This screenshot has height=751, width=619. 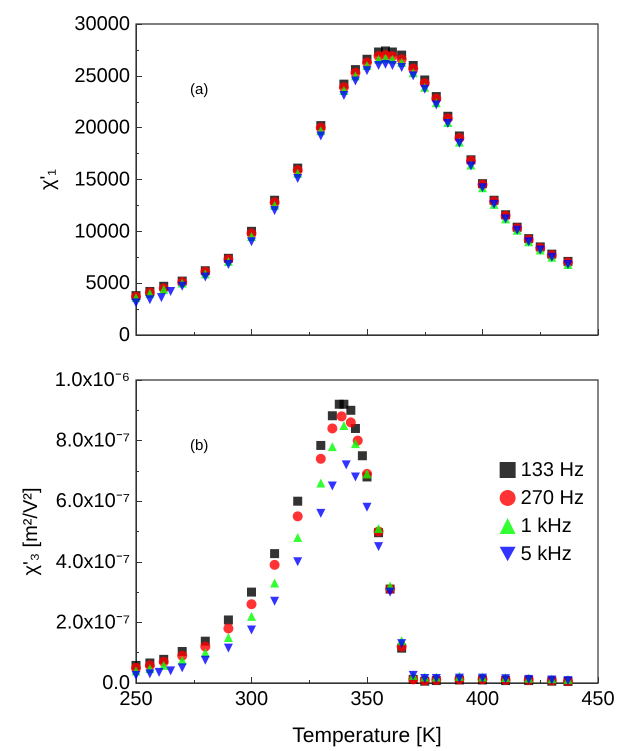 I want to click on x-tick-label: 350, so click(x=367, y=699).